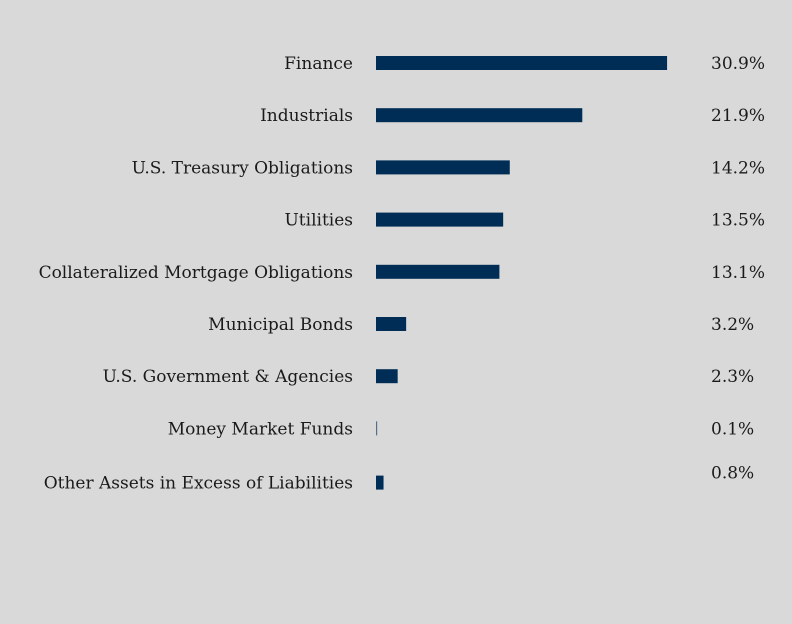 This screenshot has height=624, width=792. Describe the element at coordinates (318, 221) in the screenshot. I see `category-label: Utilities` at that location.